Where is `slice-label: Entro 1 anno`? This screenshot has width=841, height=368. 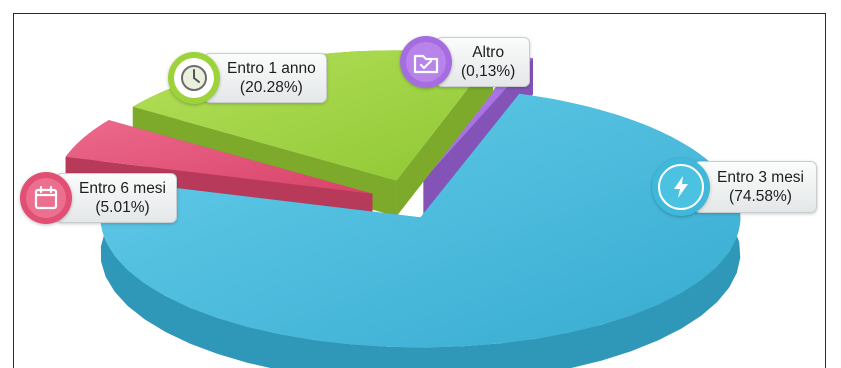
slice-label: Entro 1 anno is located at coordinates (271, 68).